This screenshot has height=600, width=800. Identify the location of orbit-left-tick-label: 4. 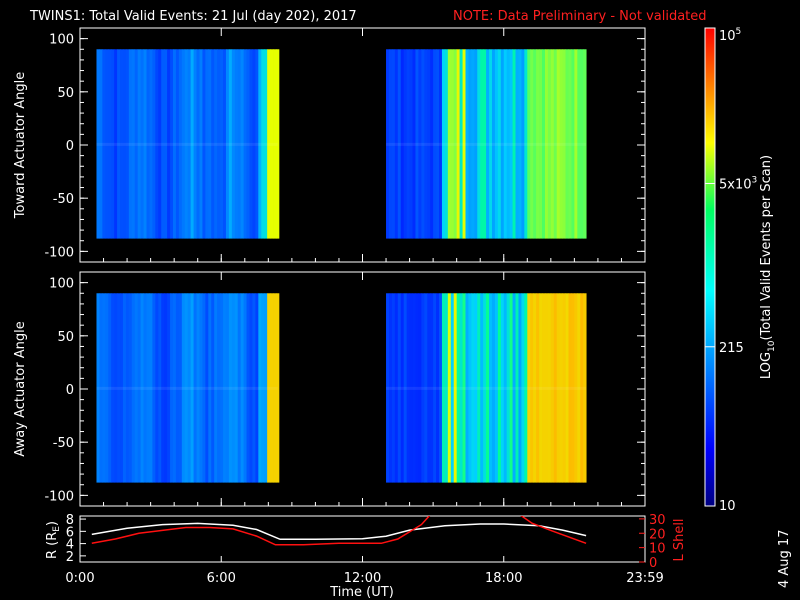
(70, 545).